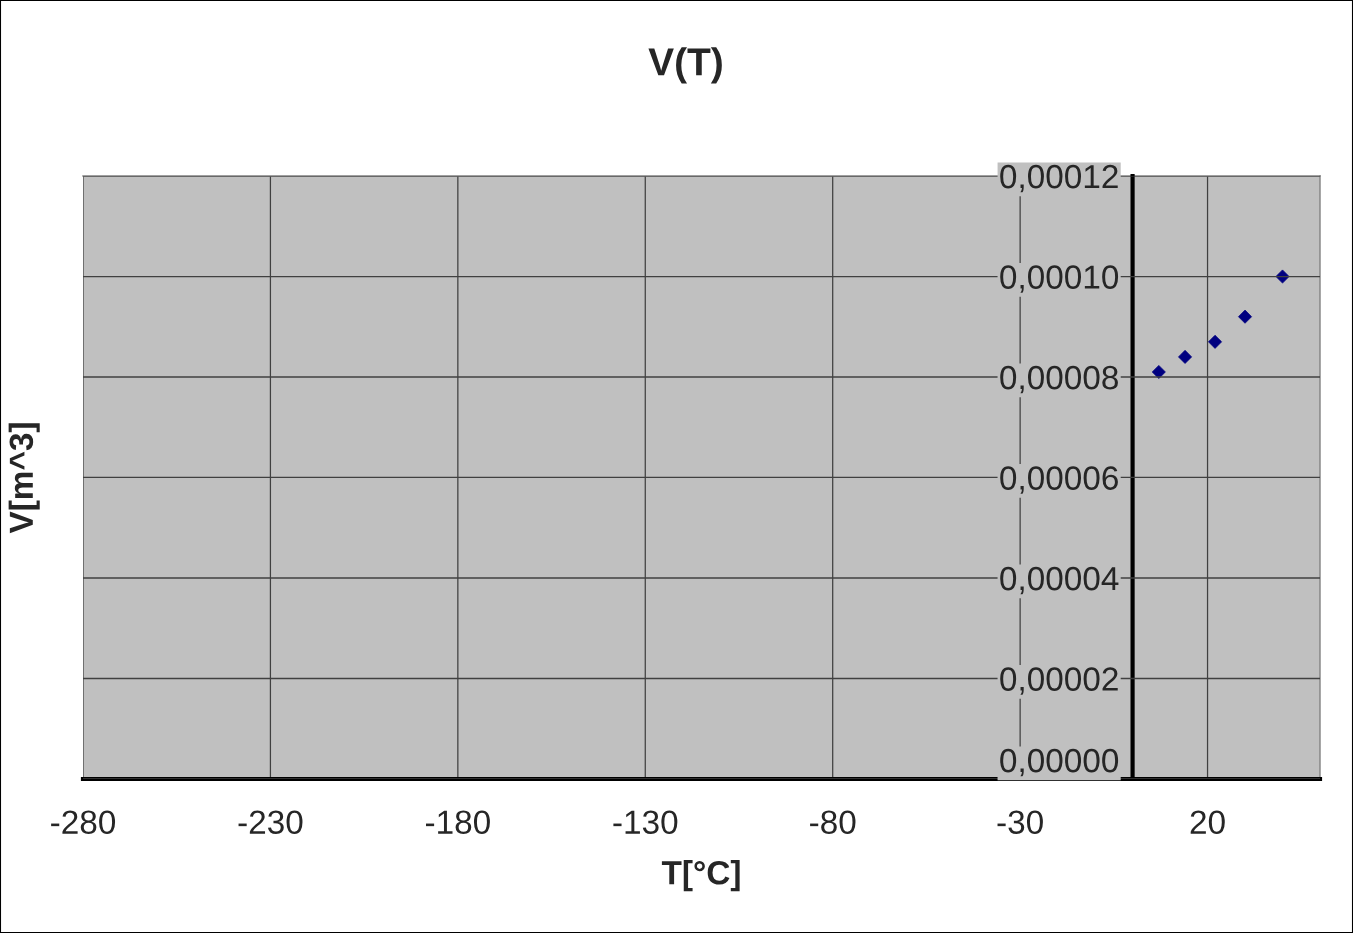 The height and width of the screenshot is (933, 1353). What do you see at coordinates (270, 822) in the screenshot?
I see `x-tick-label: -230` at bounding box center [270, 822].